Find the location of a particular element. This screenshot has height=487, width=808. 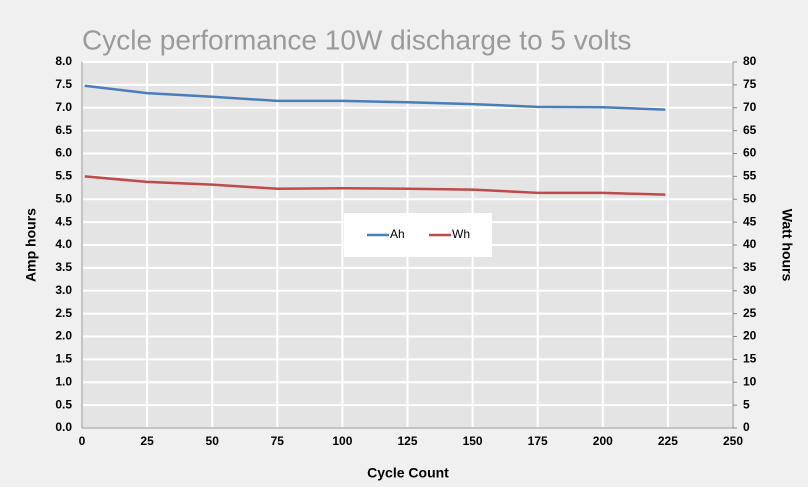

x-tick-label: 225 is located at coordinates (668, 441).